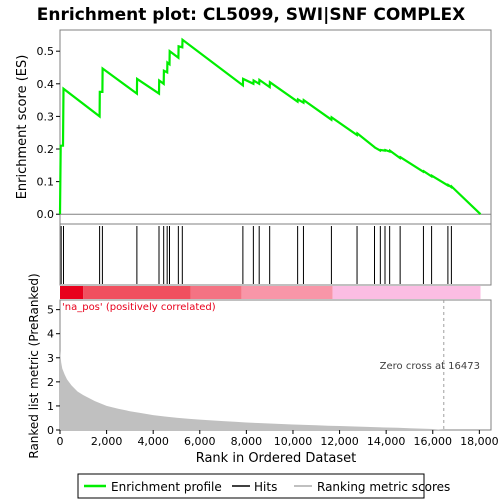  What do you see at coordinates (60, 441) in the screenshot?
I see `x-tick-label: 0` at bounding box center [60, 441].